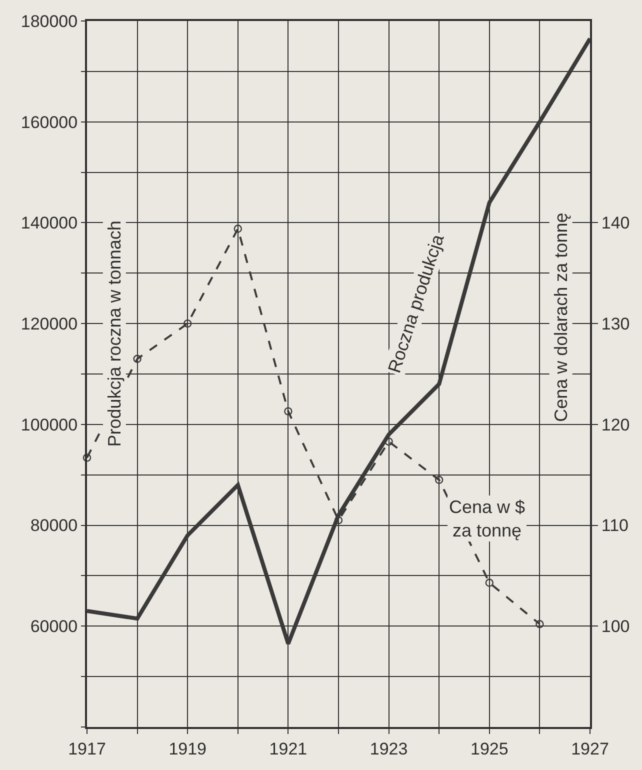 The height and width of the screenshot is (770, 642). What do you see at coordinates (489, 748) in the screenshot?
I see `x-tick-label: 1925` at bounding box center [489, 748].